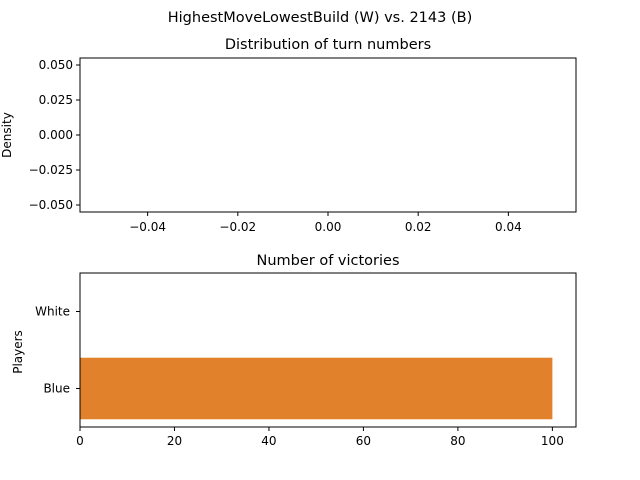  Describe the element at coordinates (51, 205) in the screenshot. I see `density-y-tick-label: −0.050` at that location.